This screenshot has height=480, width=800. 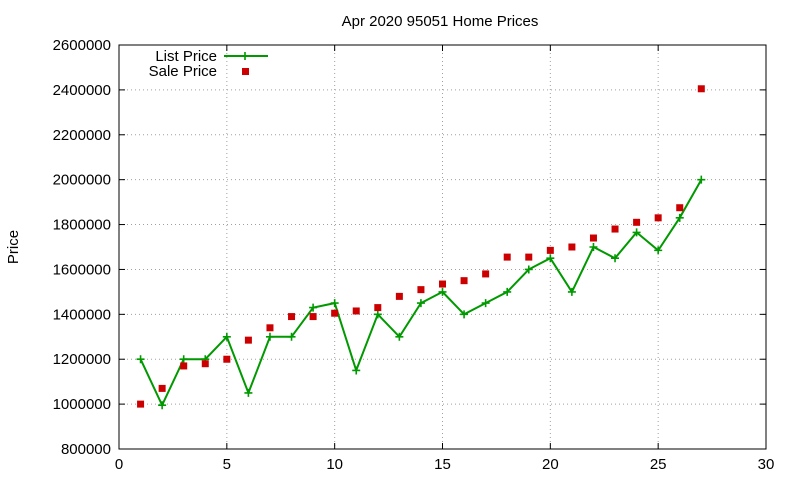 What do you see at coordinates (550, 464) in the screenshot?
I see `x-tick-label: 20` at bounding box center [550, 464].